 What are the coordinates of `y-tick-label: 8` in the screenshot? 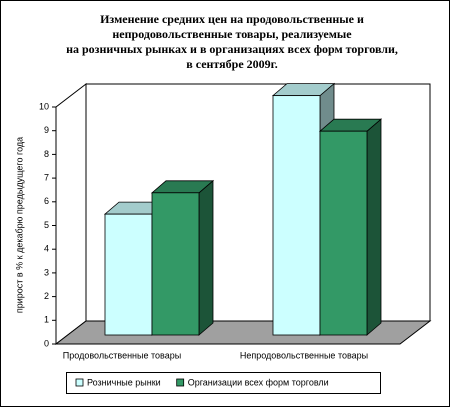 It's located at (46, 154).